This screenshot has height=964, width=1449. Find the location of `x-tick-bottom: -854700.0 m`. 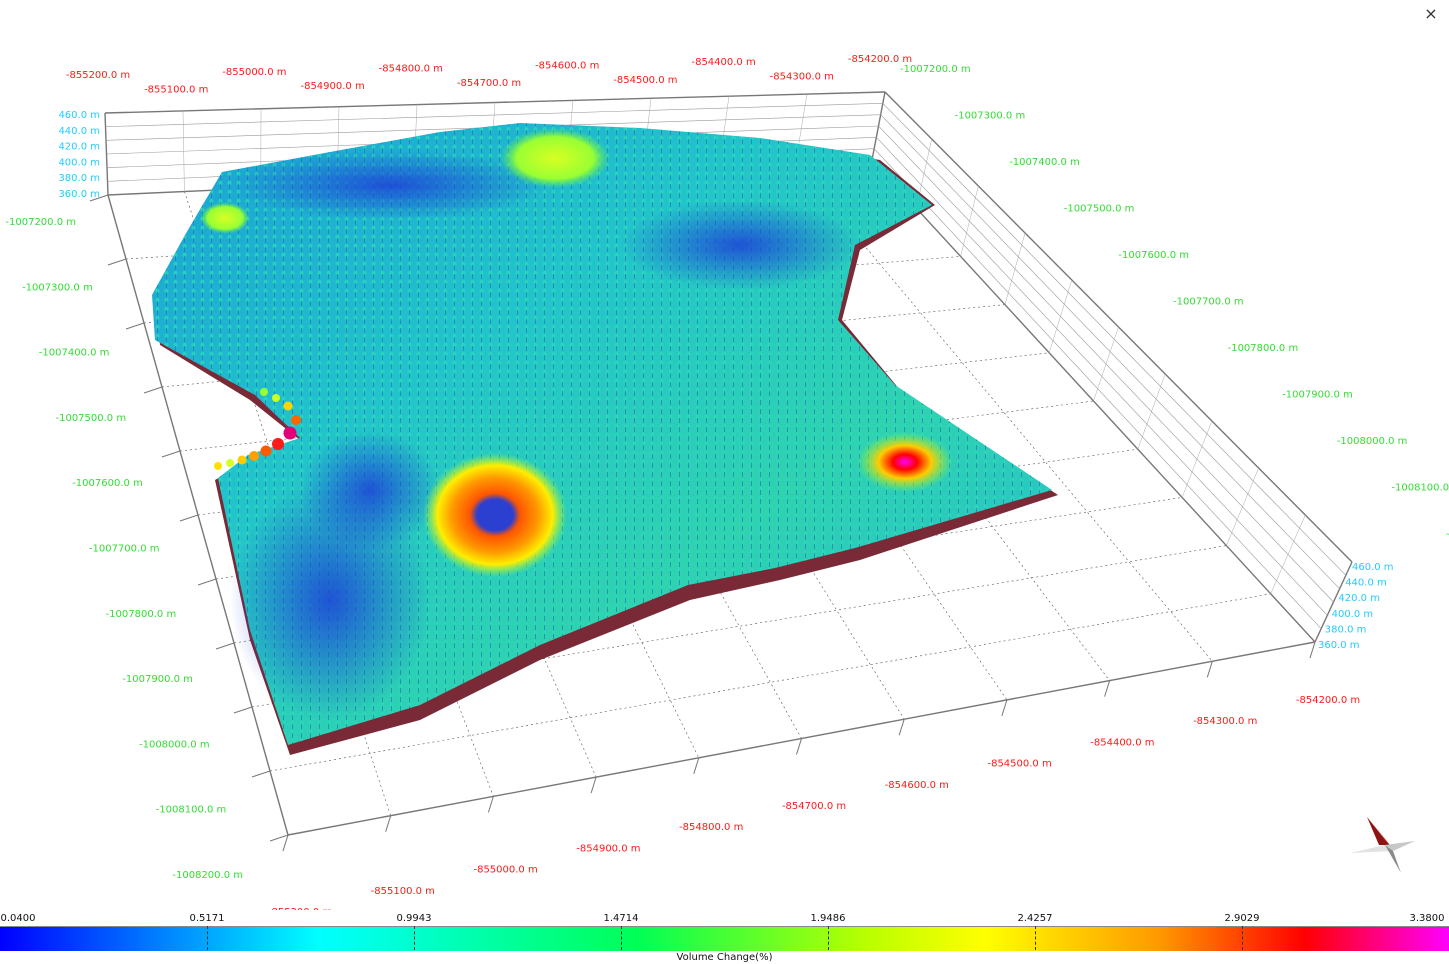

x-tick-bottom: -854700.0 m is located at coordinates (814, 806).